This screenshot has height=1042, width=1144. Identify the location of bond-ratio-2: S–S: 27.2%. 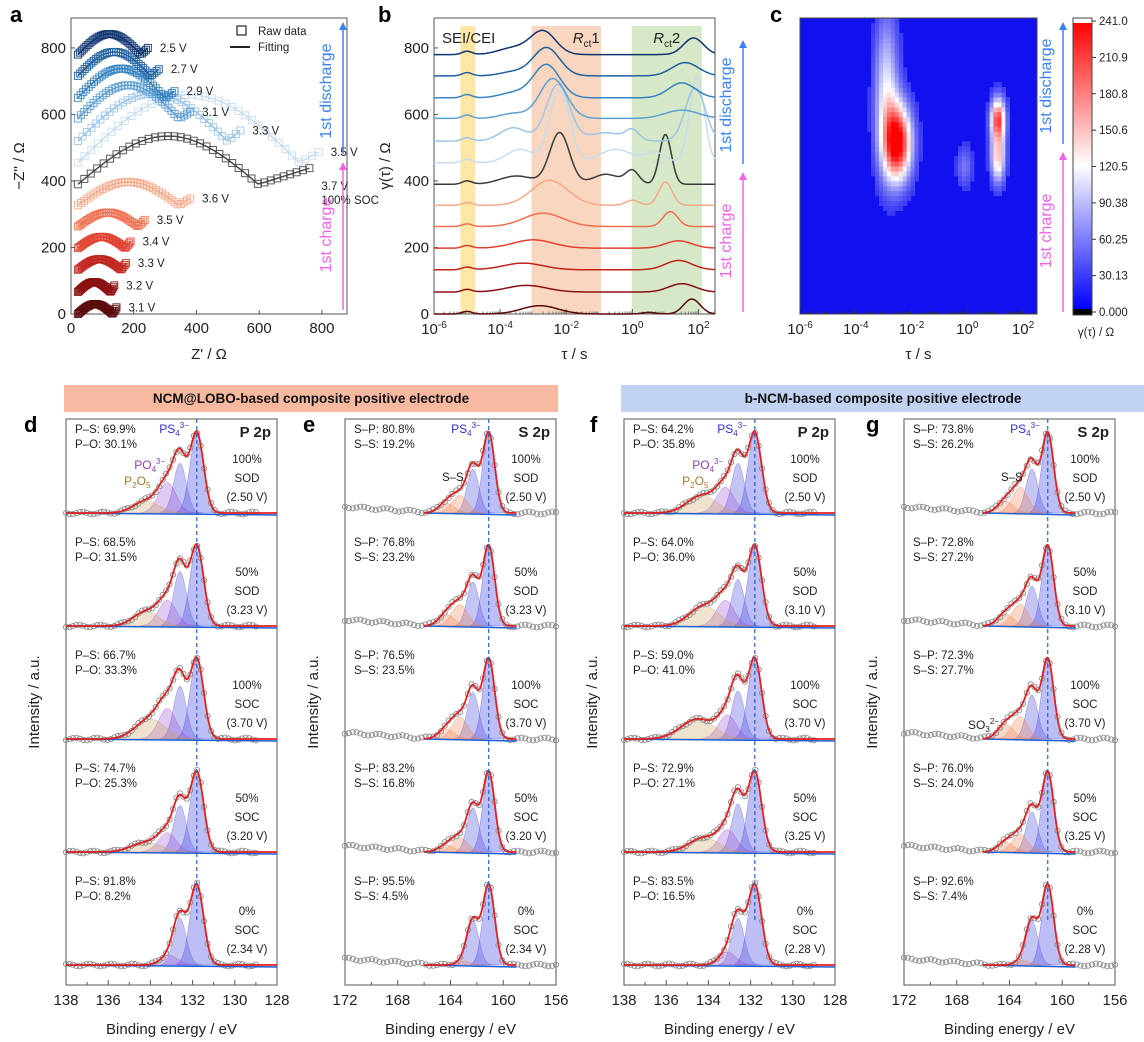
(943, 558).